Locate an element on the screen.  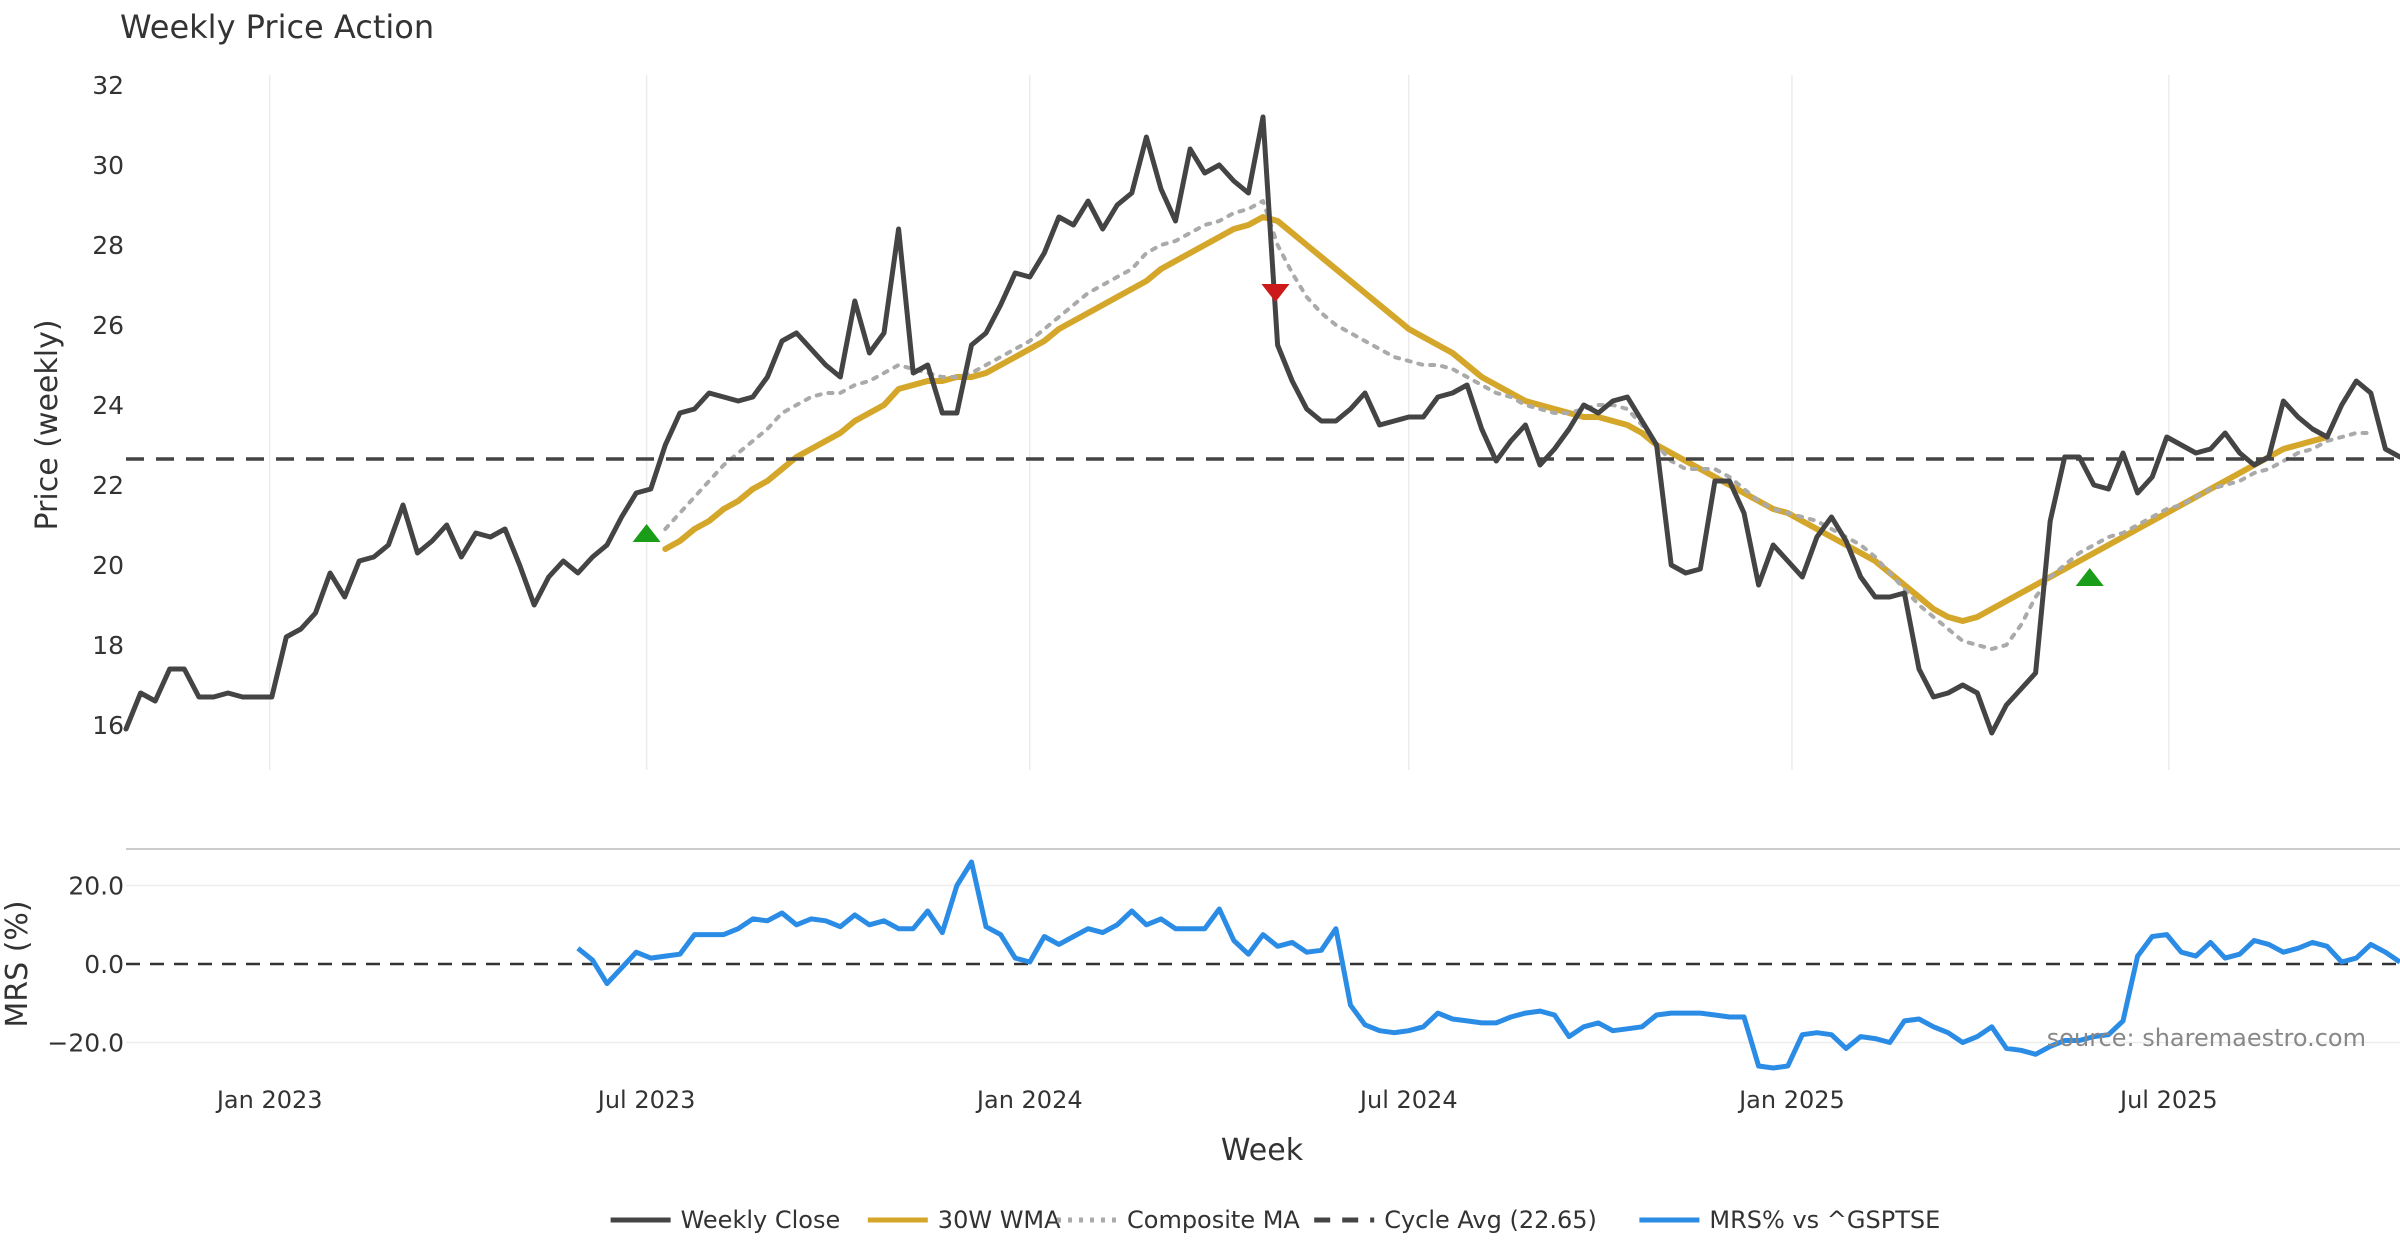
mrs-series is located at coordinates (1488, 965).